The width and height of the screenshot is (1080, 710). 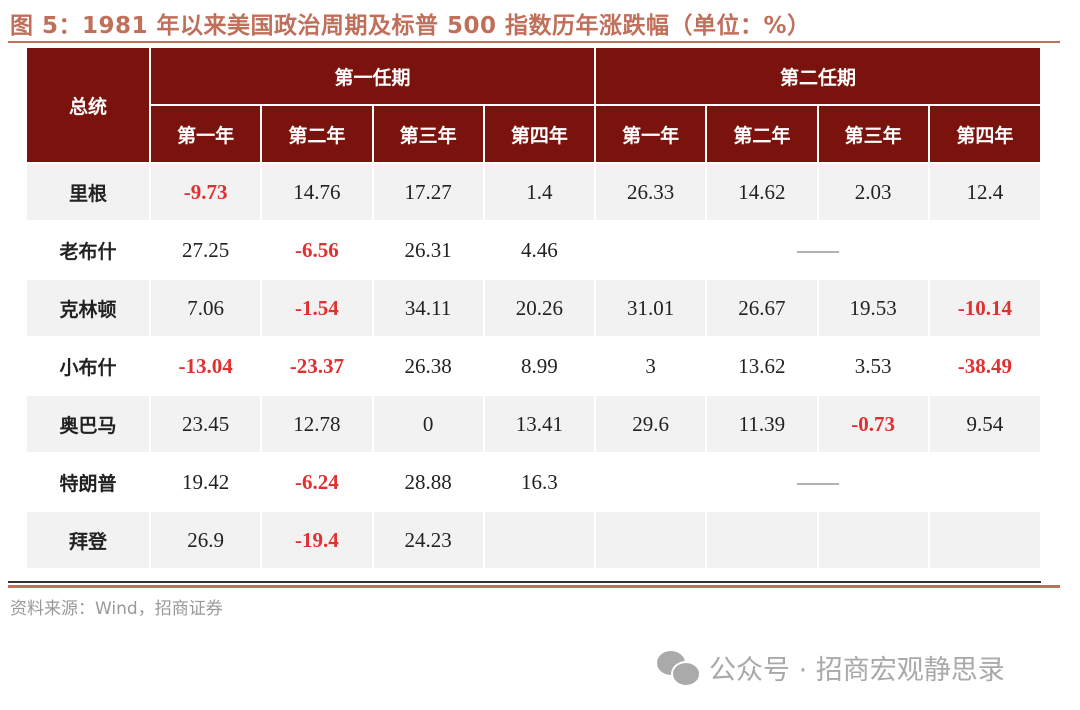 I want to click on president-name: 特朗普, so click(x=89, y=482).